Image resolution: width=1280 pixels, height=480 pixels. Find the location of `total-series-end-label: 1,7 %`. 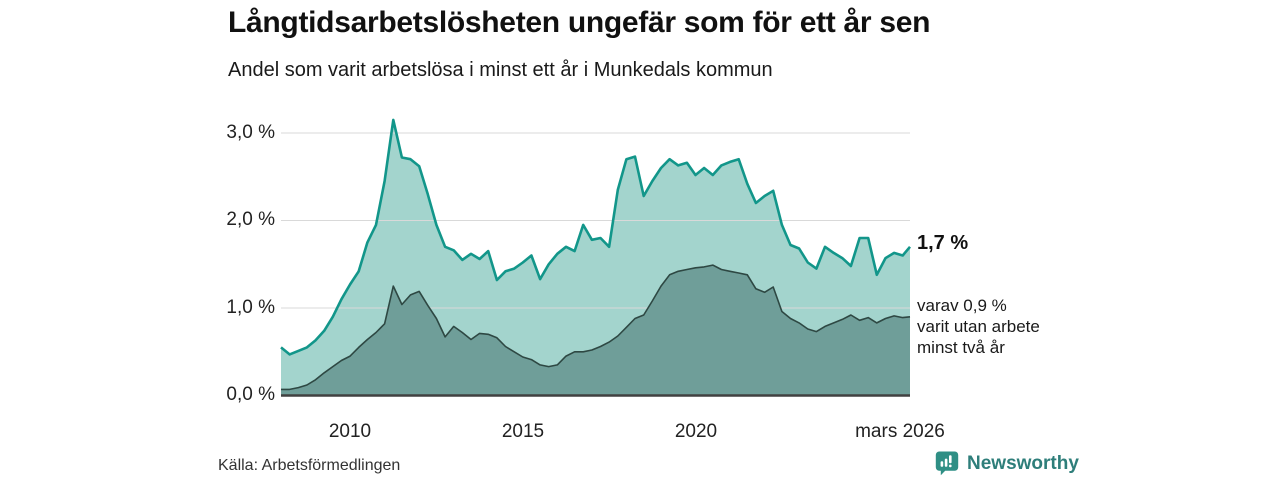

total-series-end-label: 1,7 % is located at coordinates (943, 243).